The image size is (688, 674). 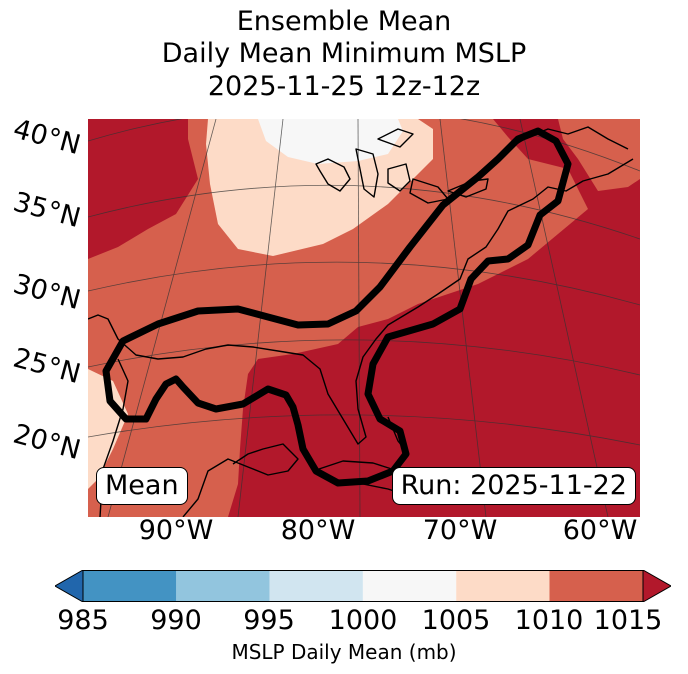 I want to click on lat-label-35: 35°N, so click(x=46, y=210).